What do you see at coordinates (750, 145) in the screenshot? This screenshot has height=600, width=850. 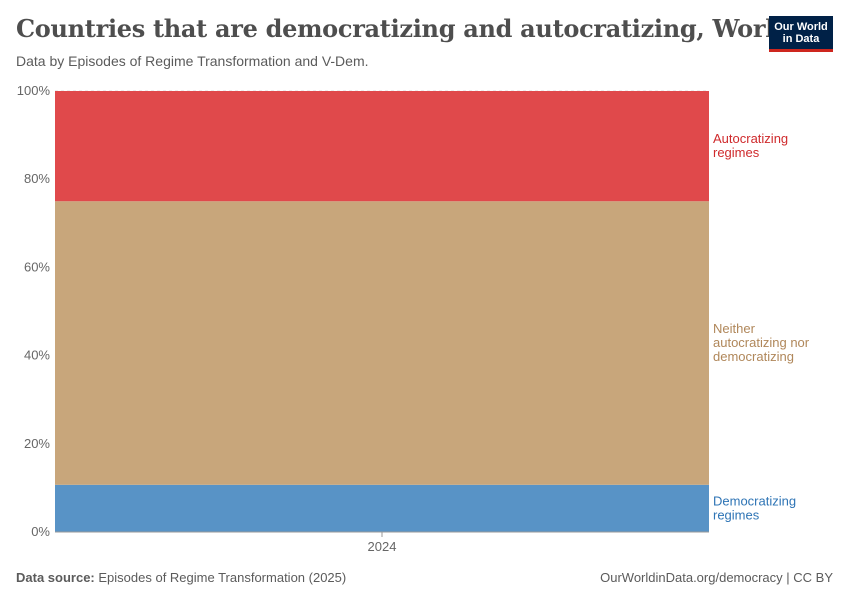 I see `series-label-3: Autocratizing regimes` at bounding box center [750, 145].